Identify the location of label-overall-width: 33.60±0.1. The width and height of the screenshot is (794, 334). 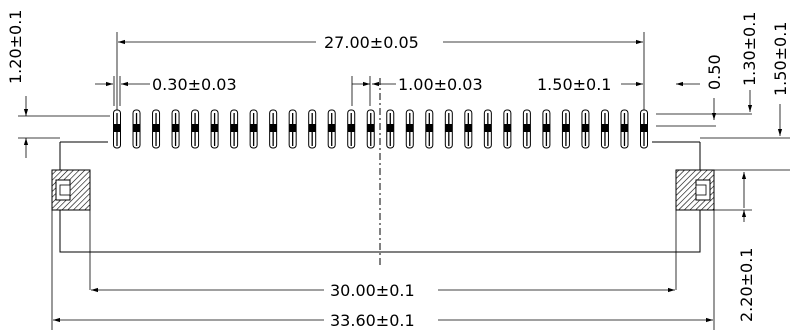
(372, 320).